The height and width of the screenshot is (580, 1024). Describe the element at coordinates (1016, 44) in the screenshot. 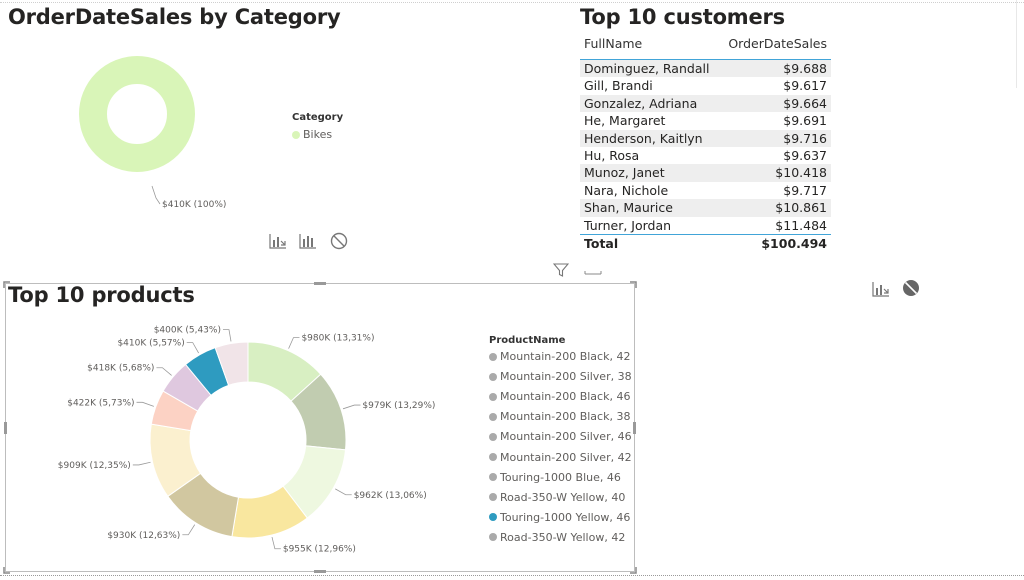

I see `right-panel-divider` at that location.